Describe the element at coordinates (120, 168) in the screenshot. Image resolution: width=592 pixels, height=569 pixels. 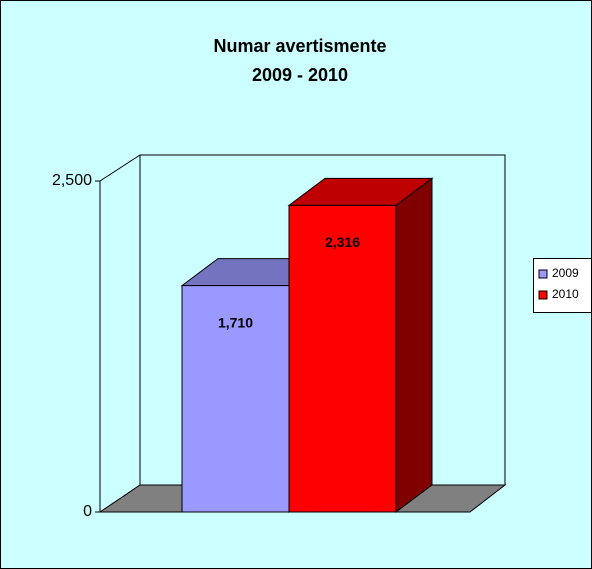
I see `wall-edge` at that location.